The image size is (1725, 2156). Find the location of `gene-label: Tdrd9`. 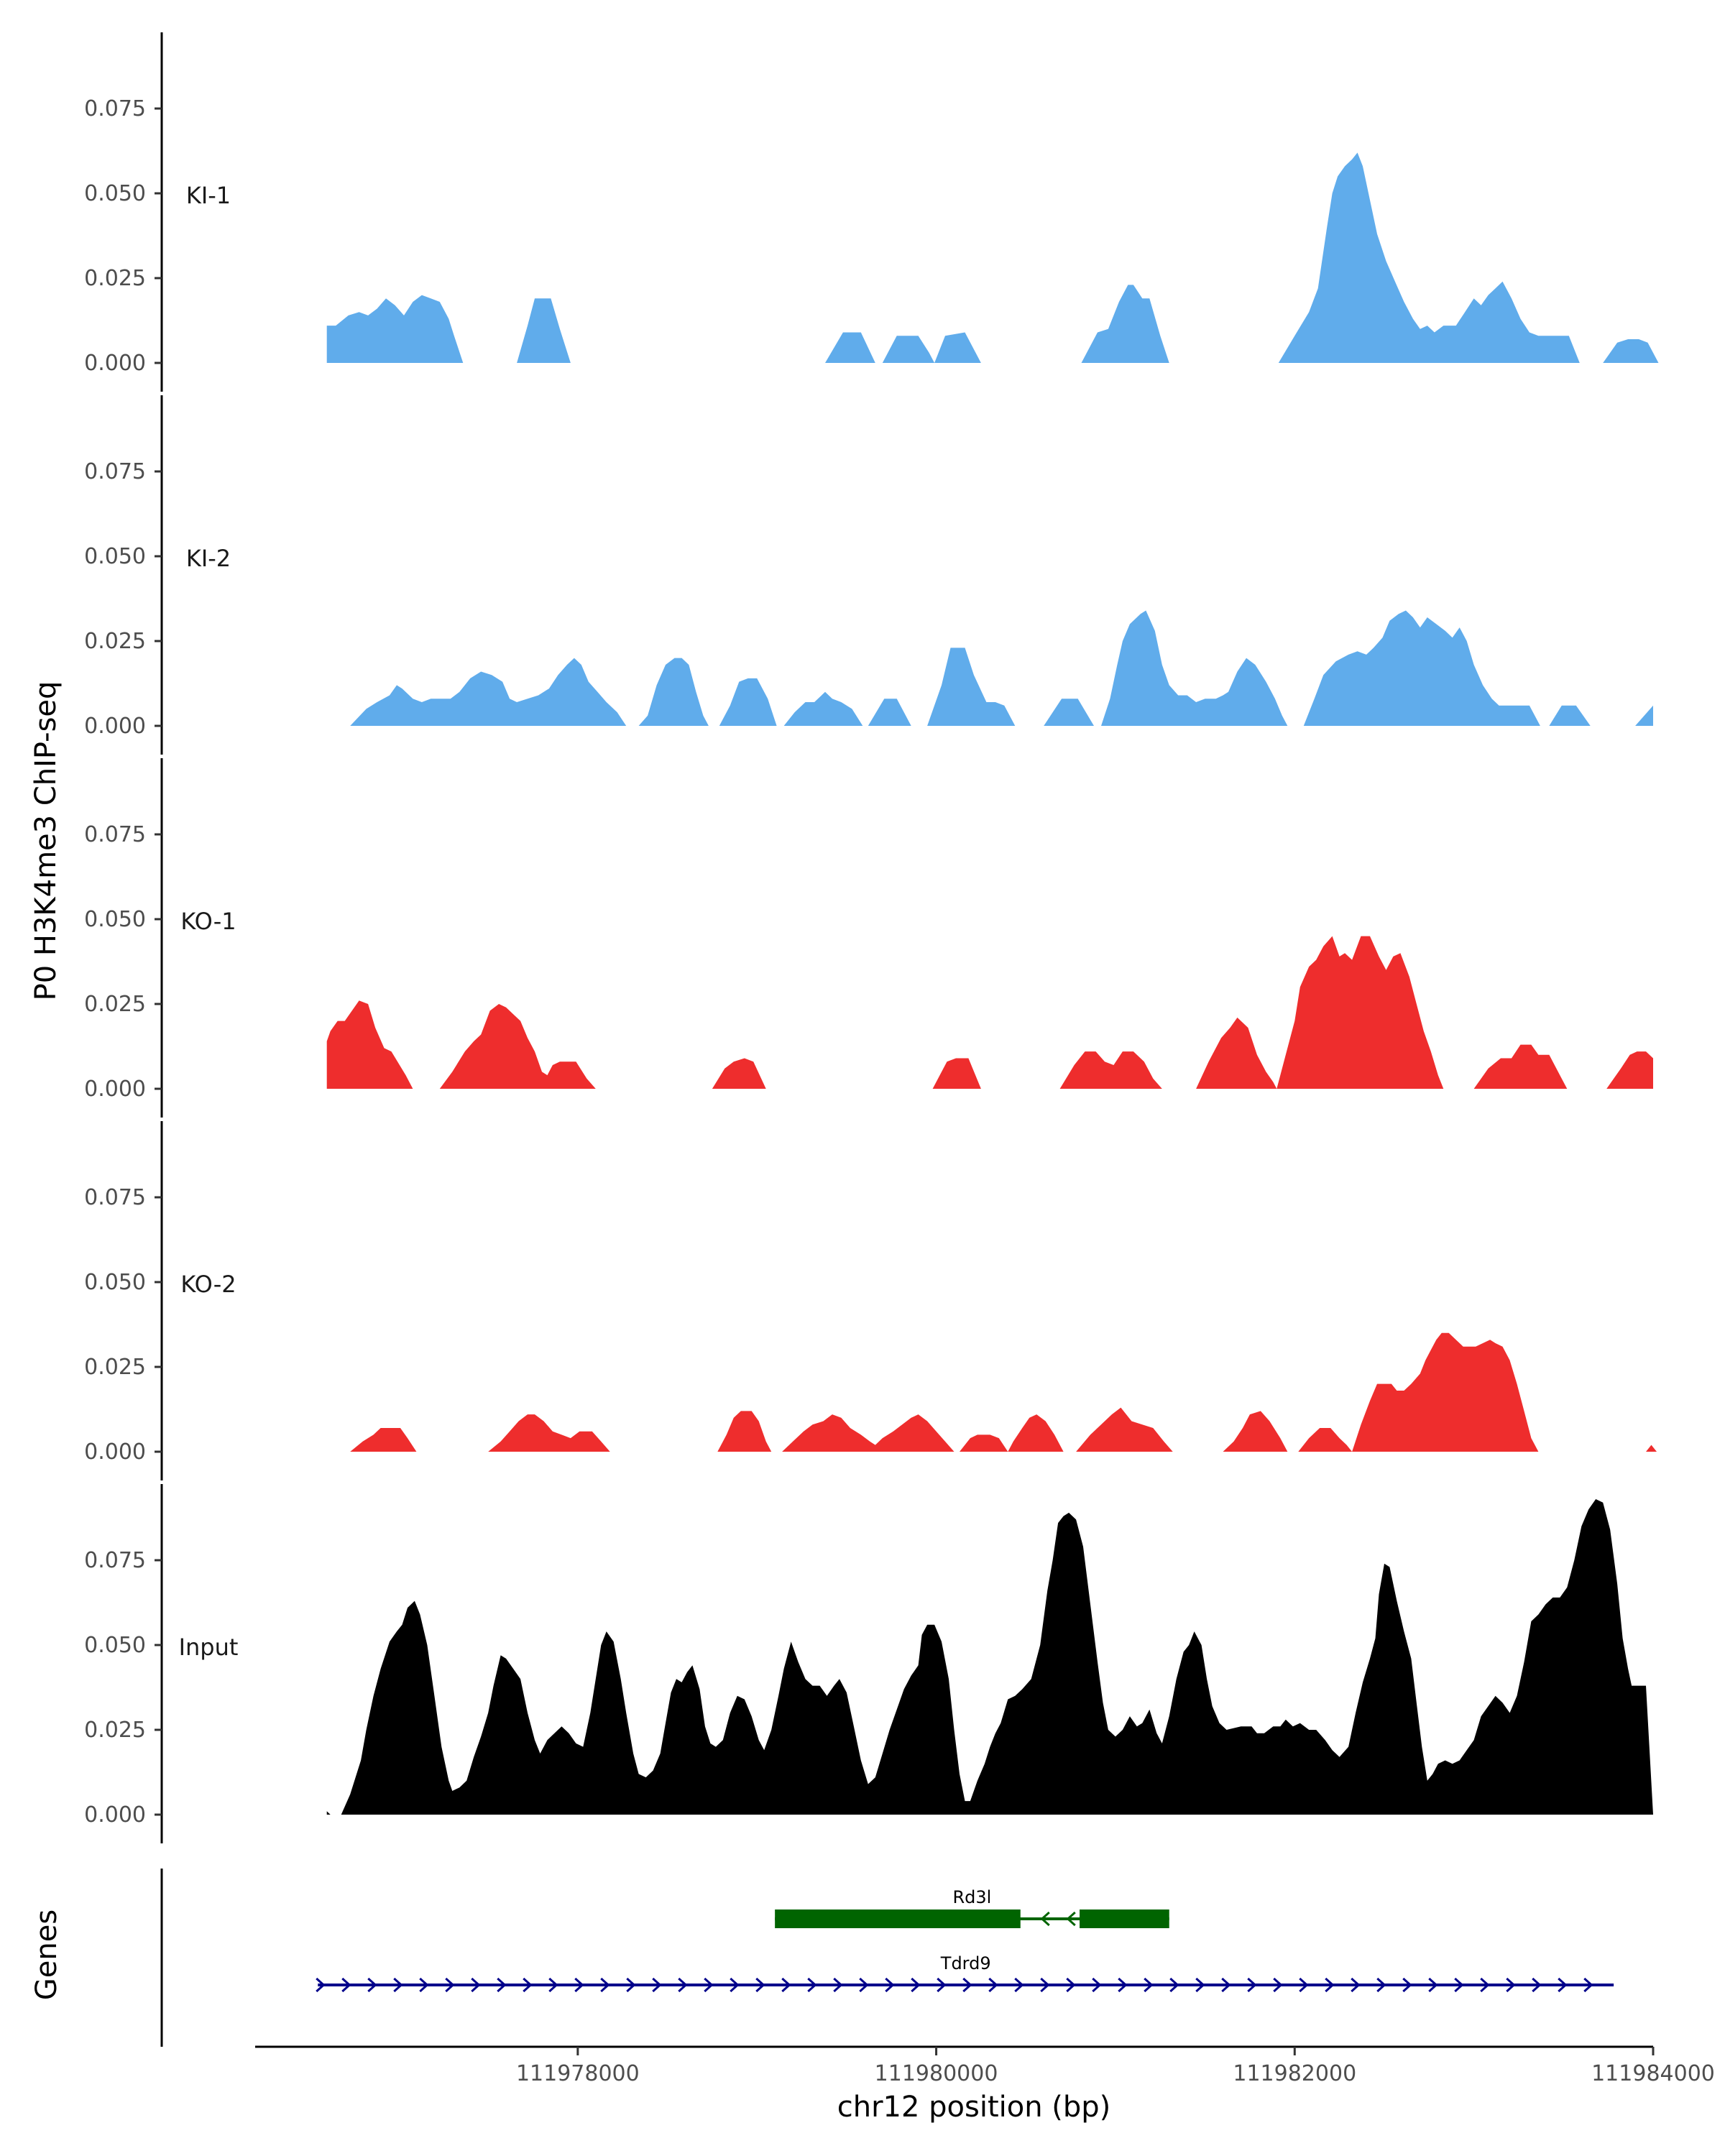

gene-label: Tdrd9 is located at coordinates (965, 1963).